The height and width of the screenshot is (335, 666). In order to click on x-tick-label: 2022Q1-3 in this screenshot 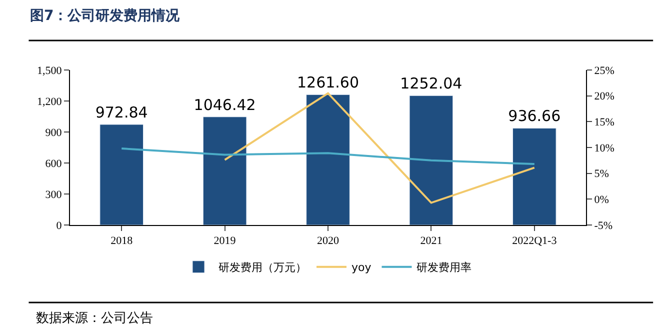, I will do `click(535, 241)`.